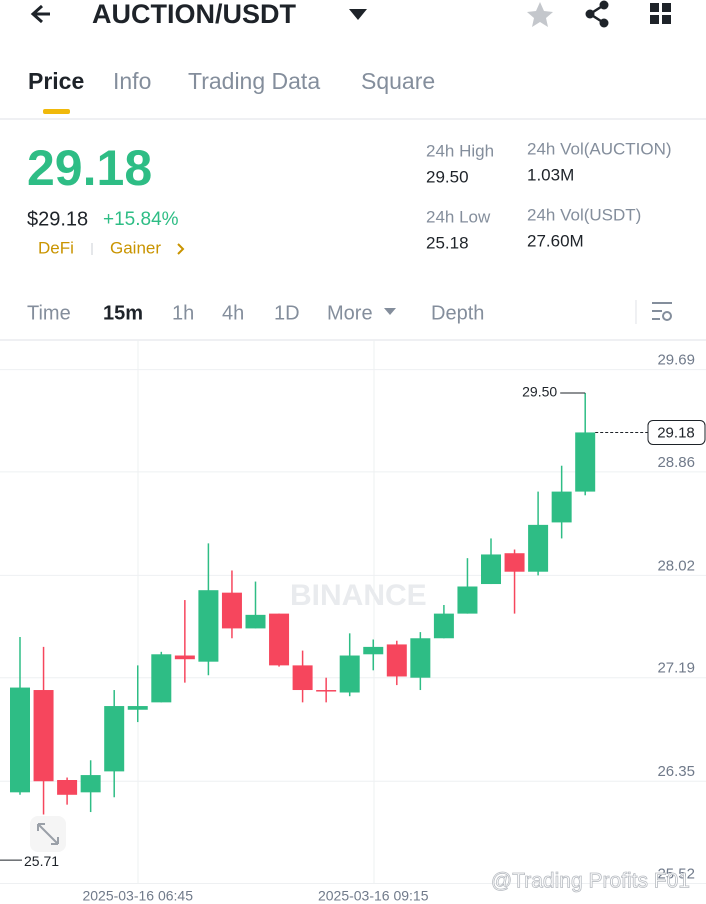  I want to click on tag: DeFi, so click(56, 247).